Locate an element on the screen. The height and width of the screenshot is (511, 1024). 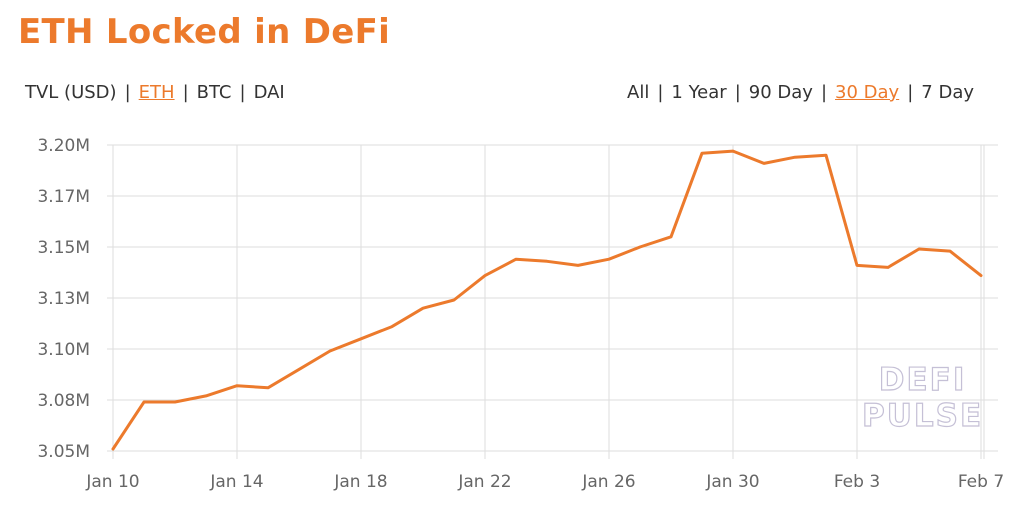
x-tick-label: Jan 18 is located at coordinates (360, 482).